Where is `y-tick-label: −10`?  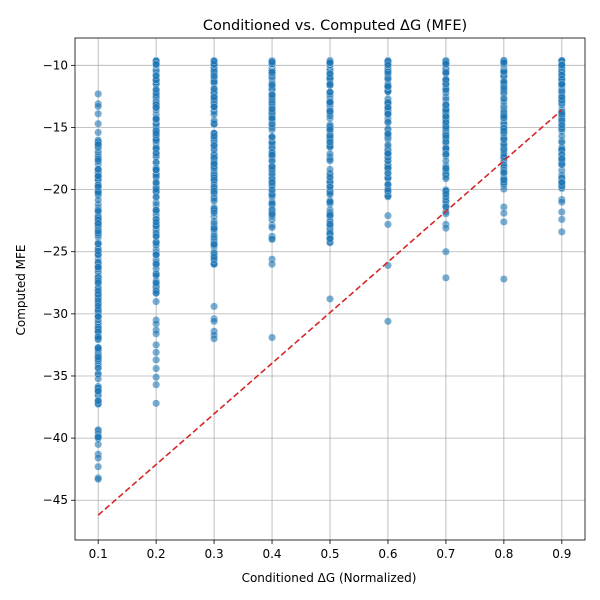 y-tick-label: −10 is located at coordinates (55, 65).